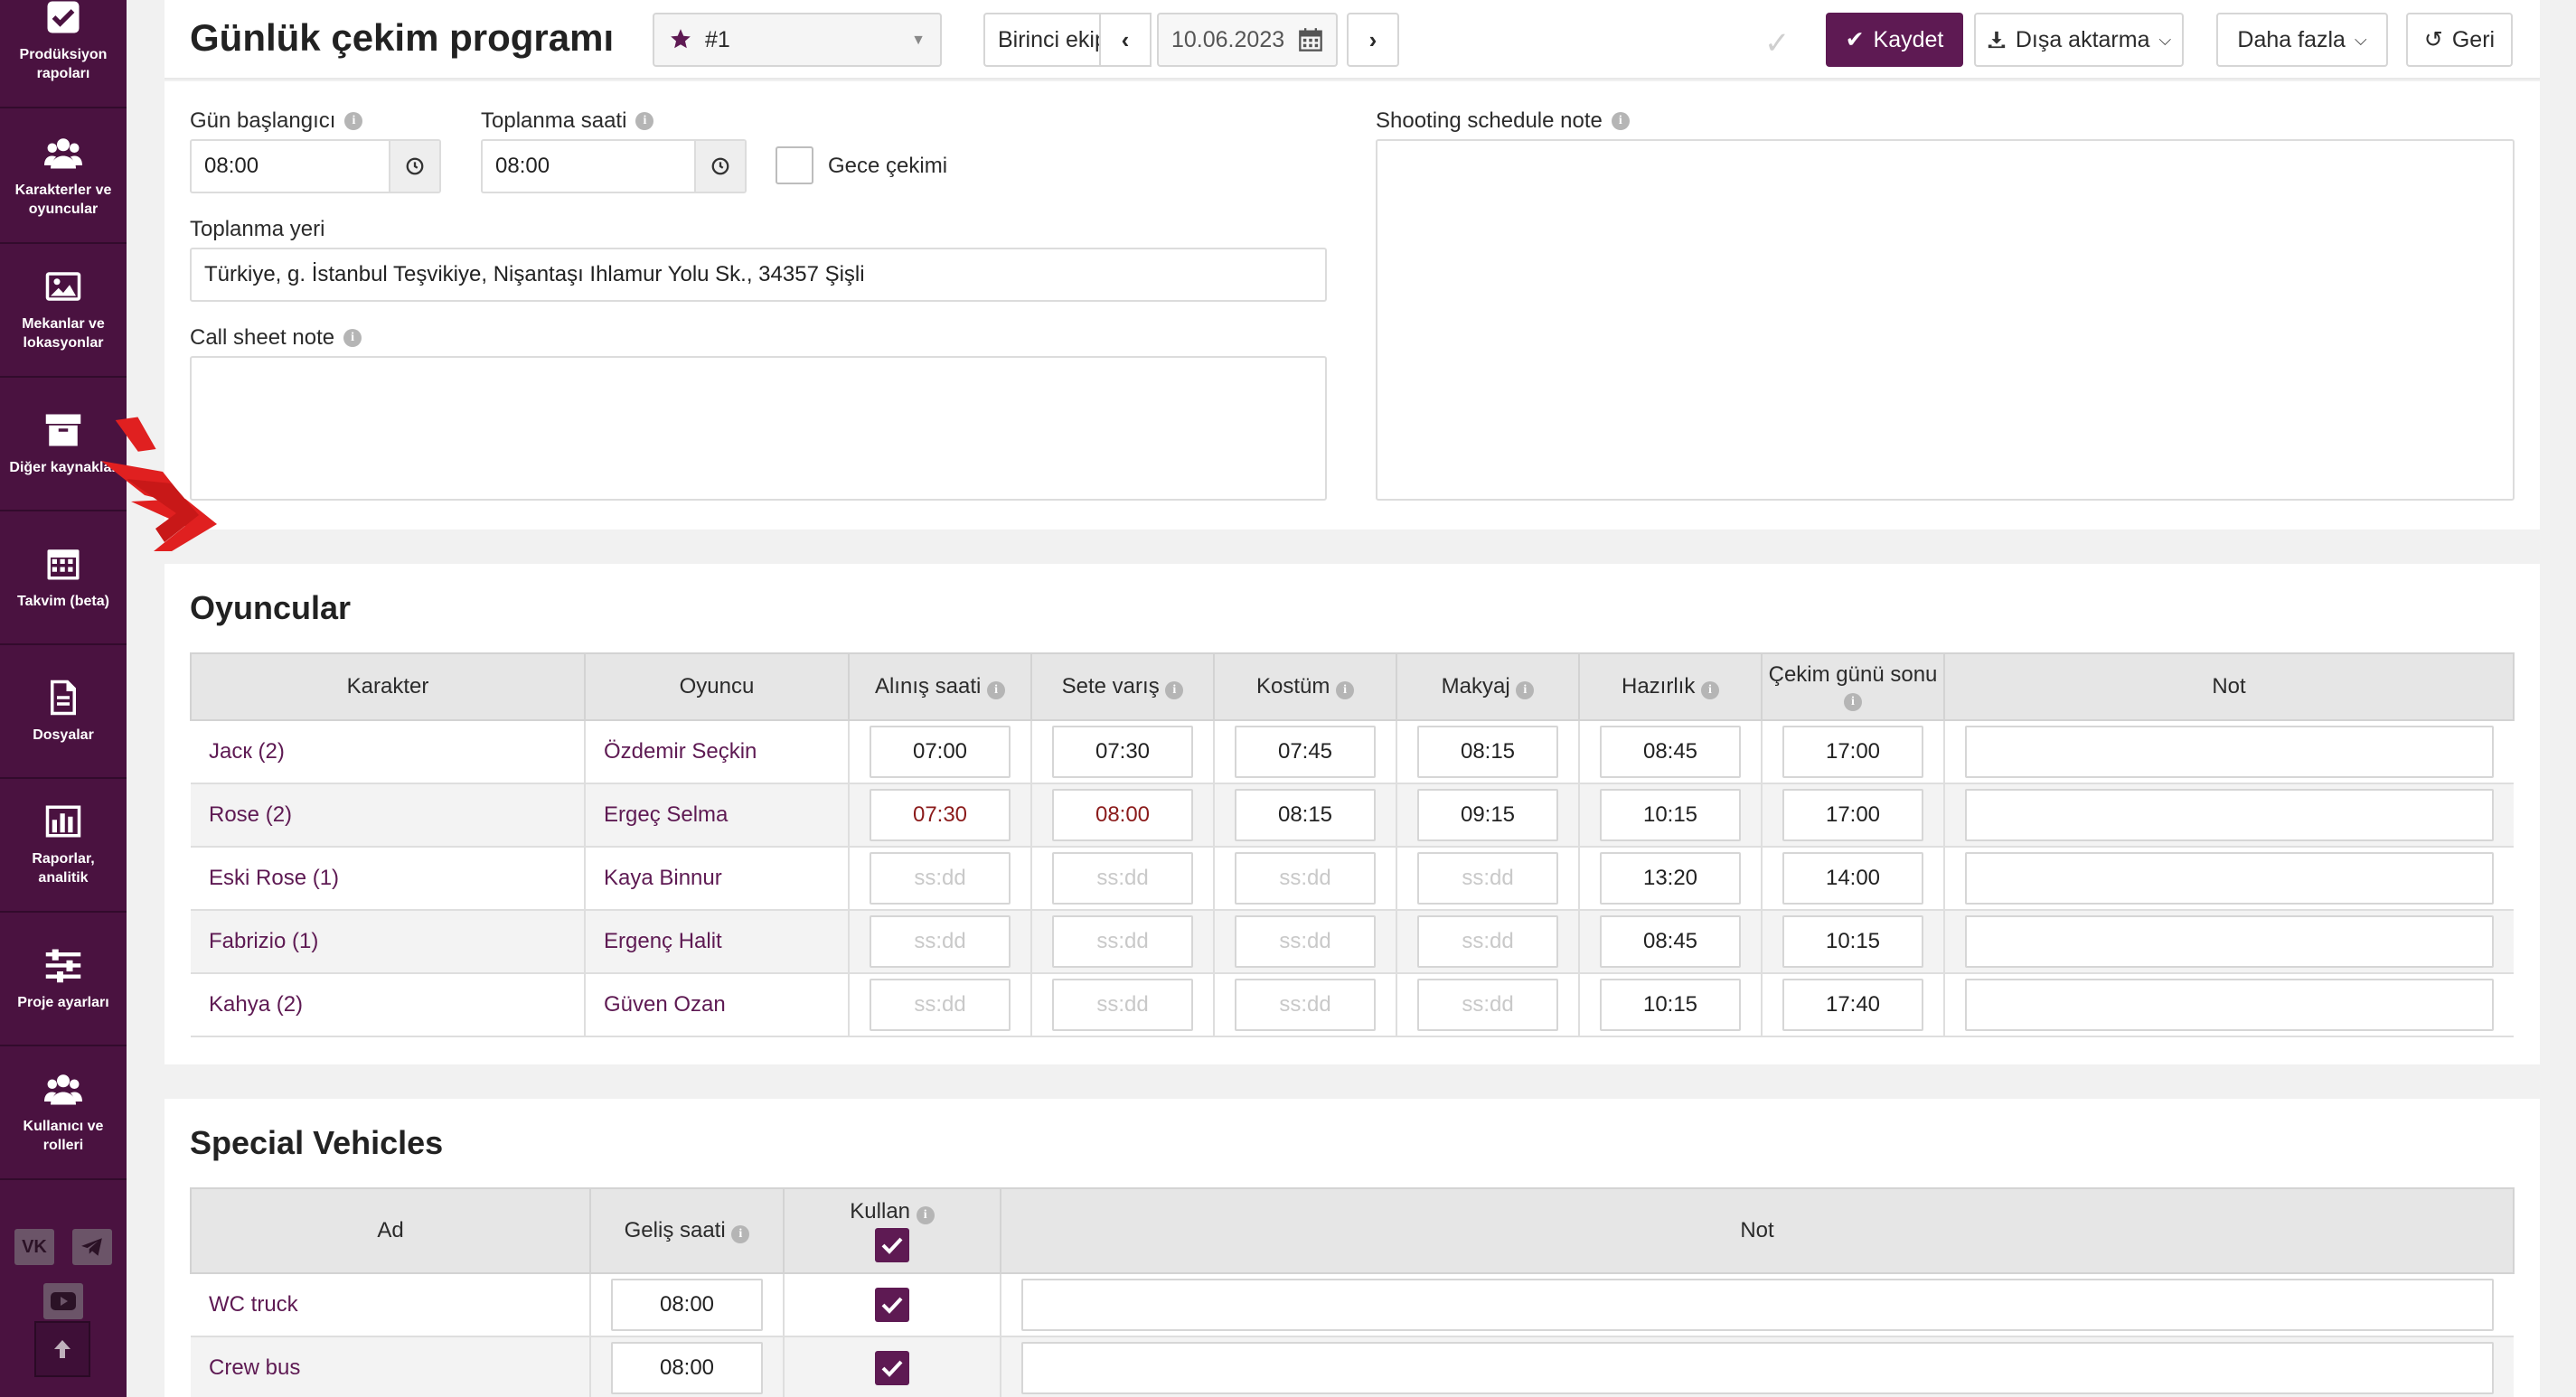  What do you see at coordinates (680, 751) in the screenshot?
I see `actor-link: Özdemir Seçkin` at bounding box center [680, 751].